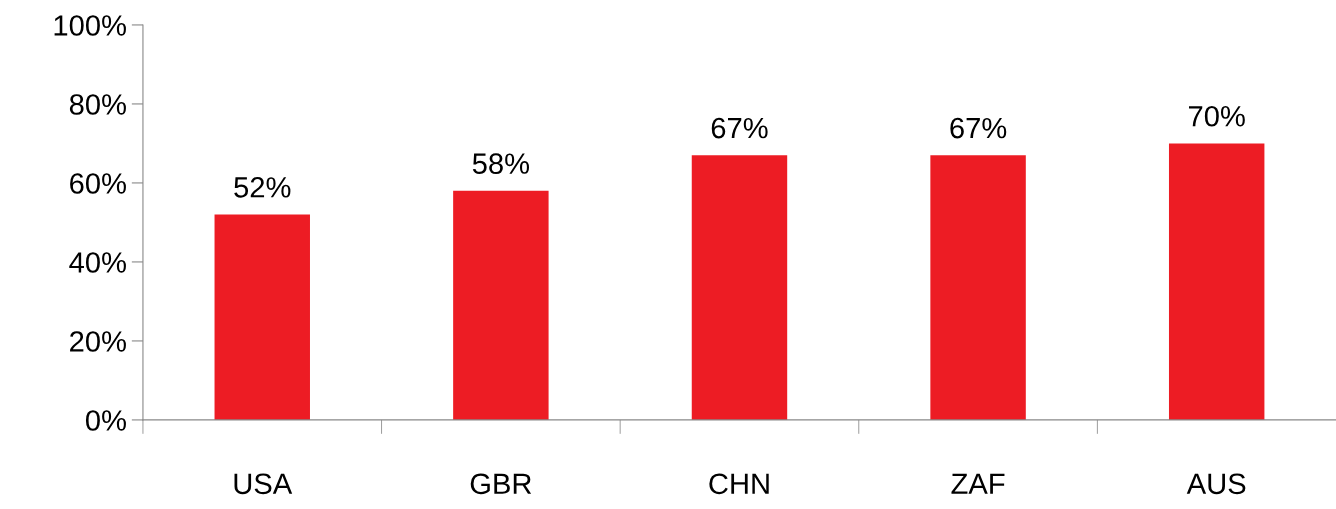 The width and height of the screenshot is (1336, 509). What do you see at coordinates (739, 484) in the screenshot?
I see `x-tick-label: CHN` at bounding box center [739, 484].